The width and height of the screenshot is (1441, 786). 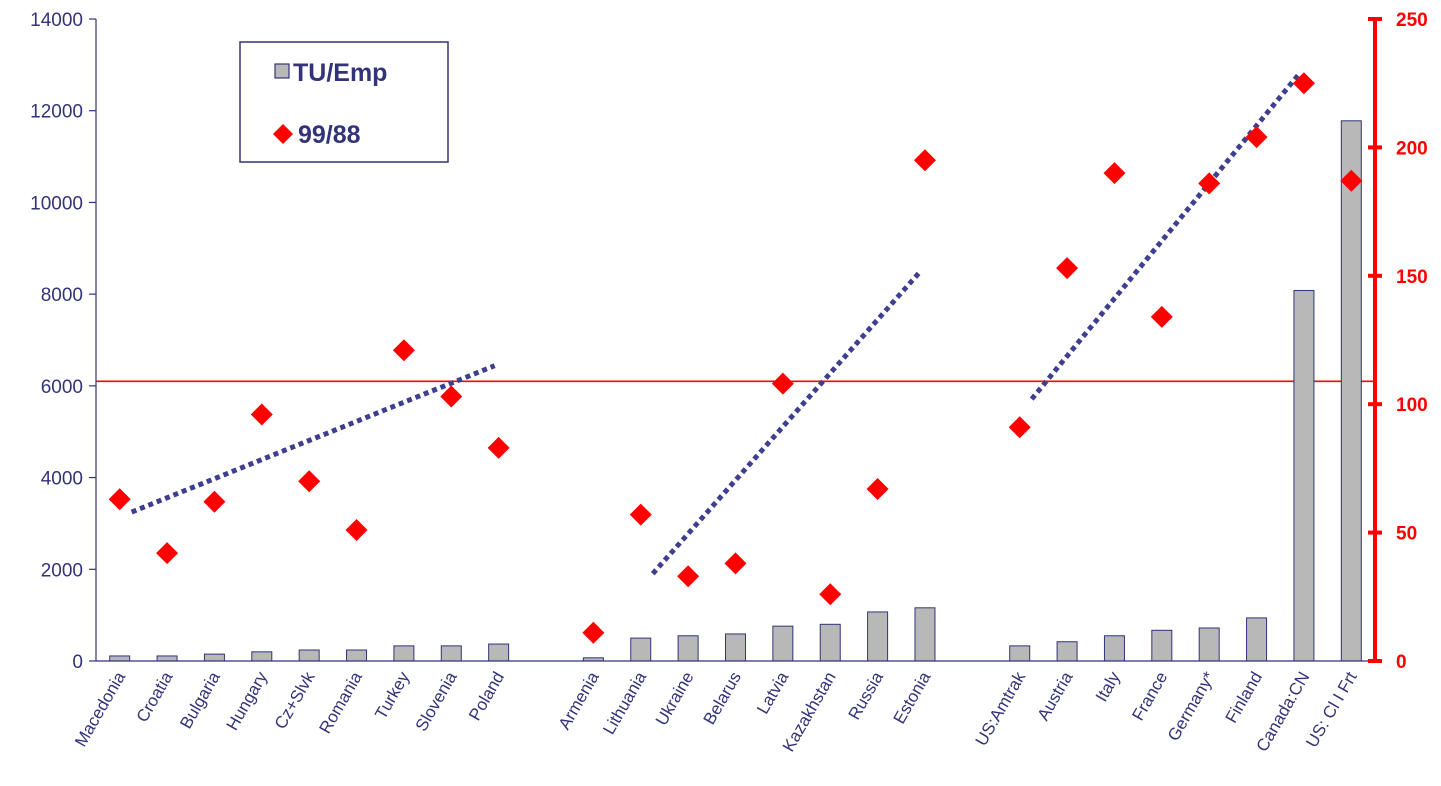 What do you see at coordinates (403, 350) in the screenshot?
I see `point-turkey` at bounding box center [403, 350].